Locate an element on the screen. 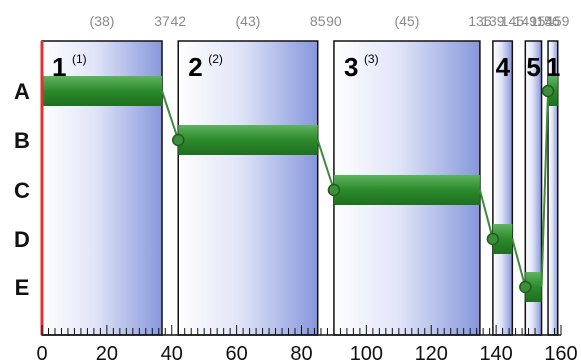  stage-labels: 1 (1) 2 (2) 3 (3) 4 5 1 is located at coordinates (306, 67).